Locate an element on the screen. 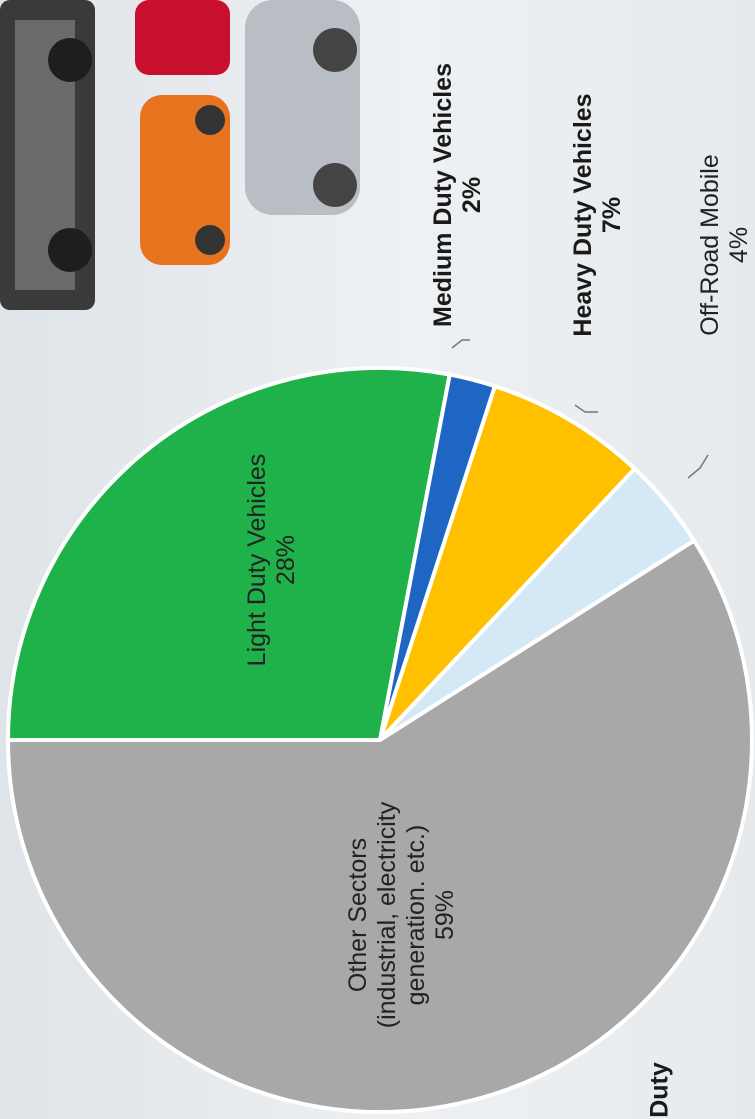 This screenshot has width=755, height=1119. category-label: Light Duty Vehicles is located at coordinates (257, 560).